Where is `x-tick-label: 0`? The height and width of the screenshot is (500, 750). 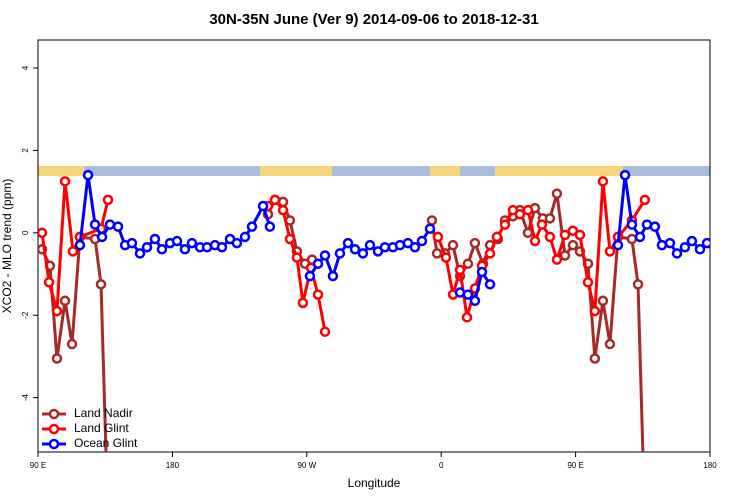
x-tick-label: 0 is located at coordinates (441, 465).